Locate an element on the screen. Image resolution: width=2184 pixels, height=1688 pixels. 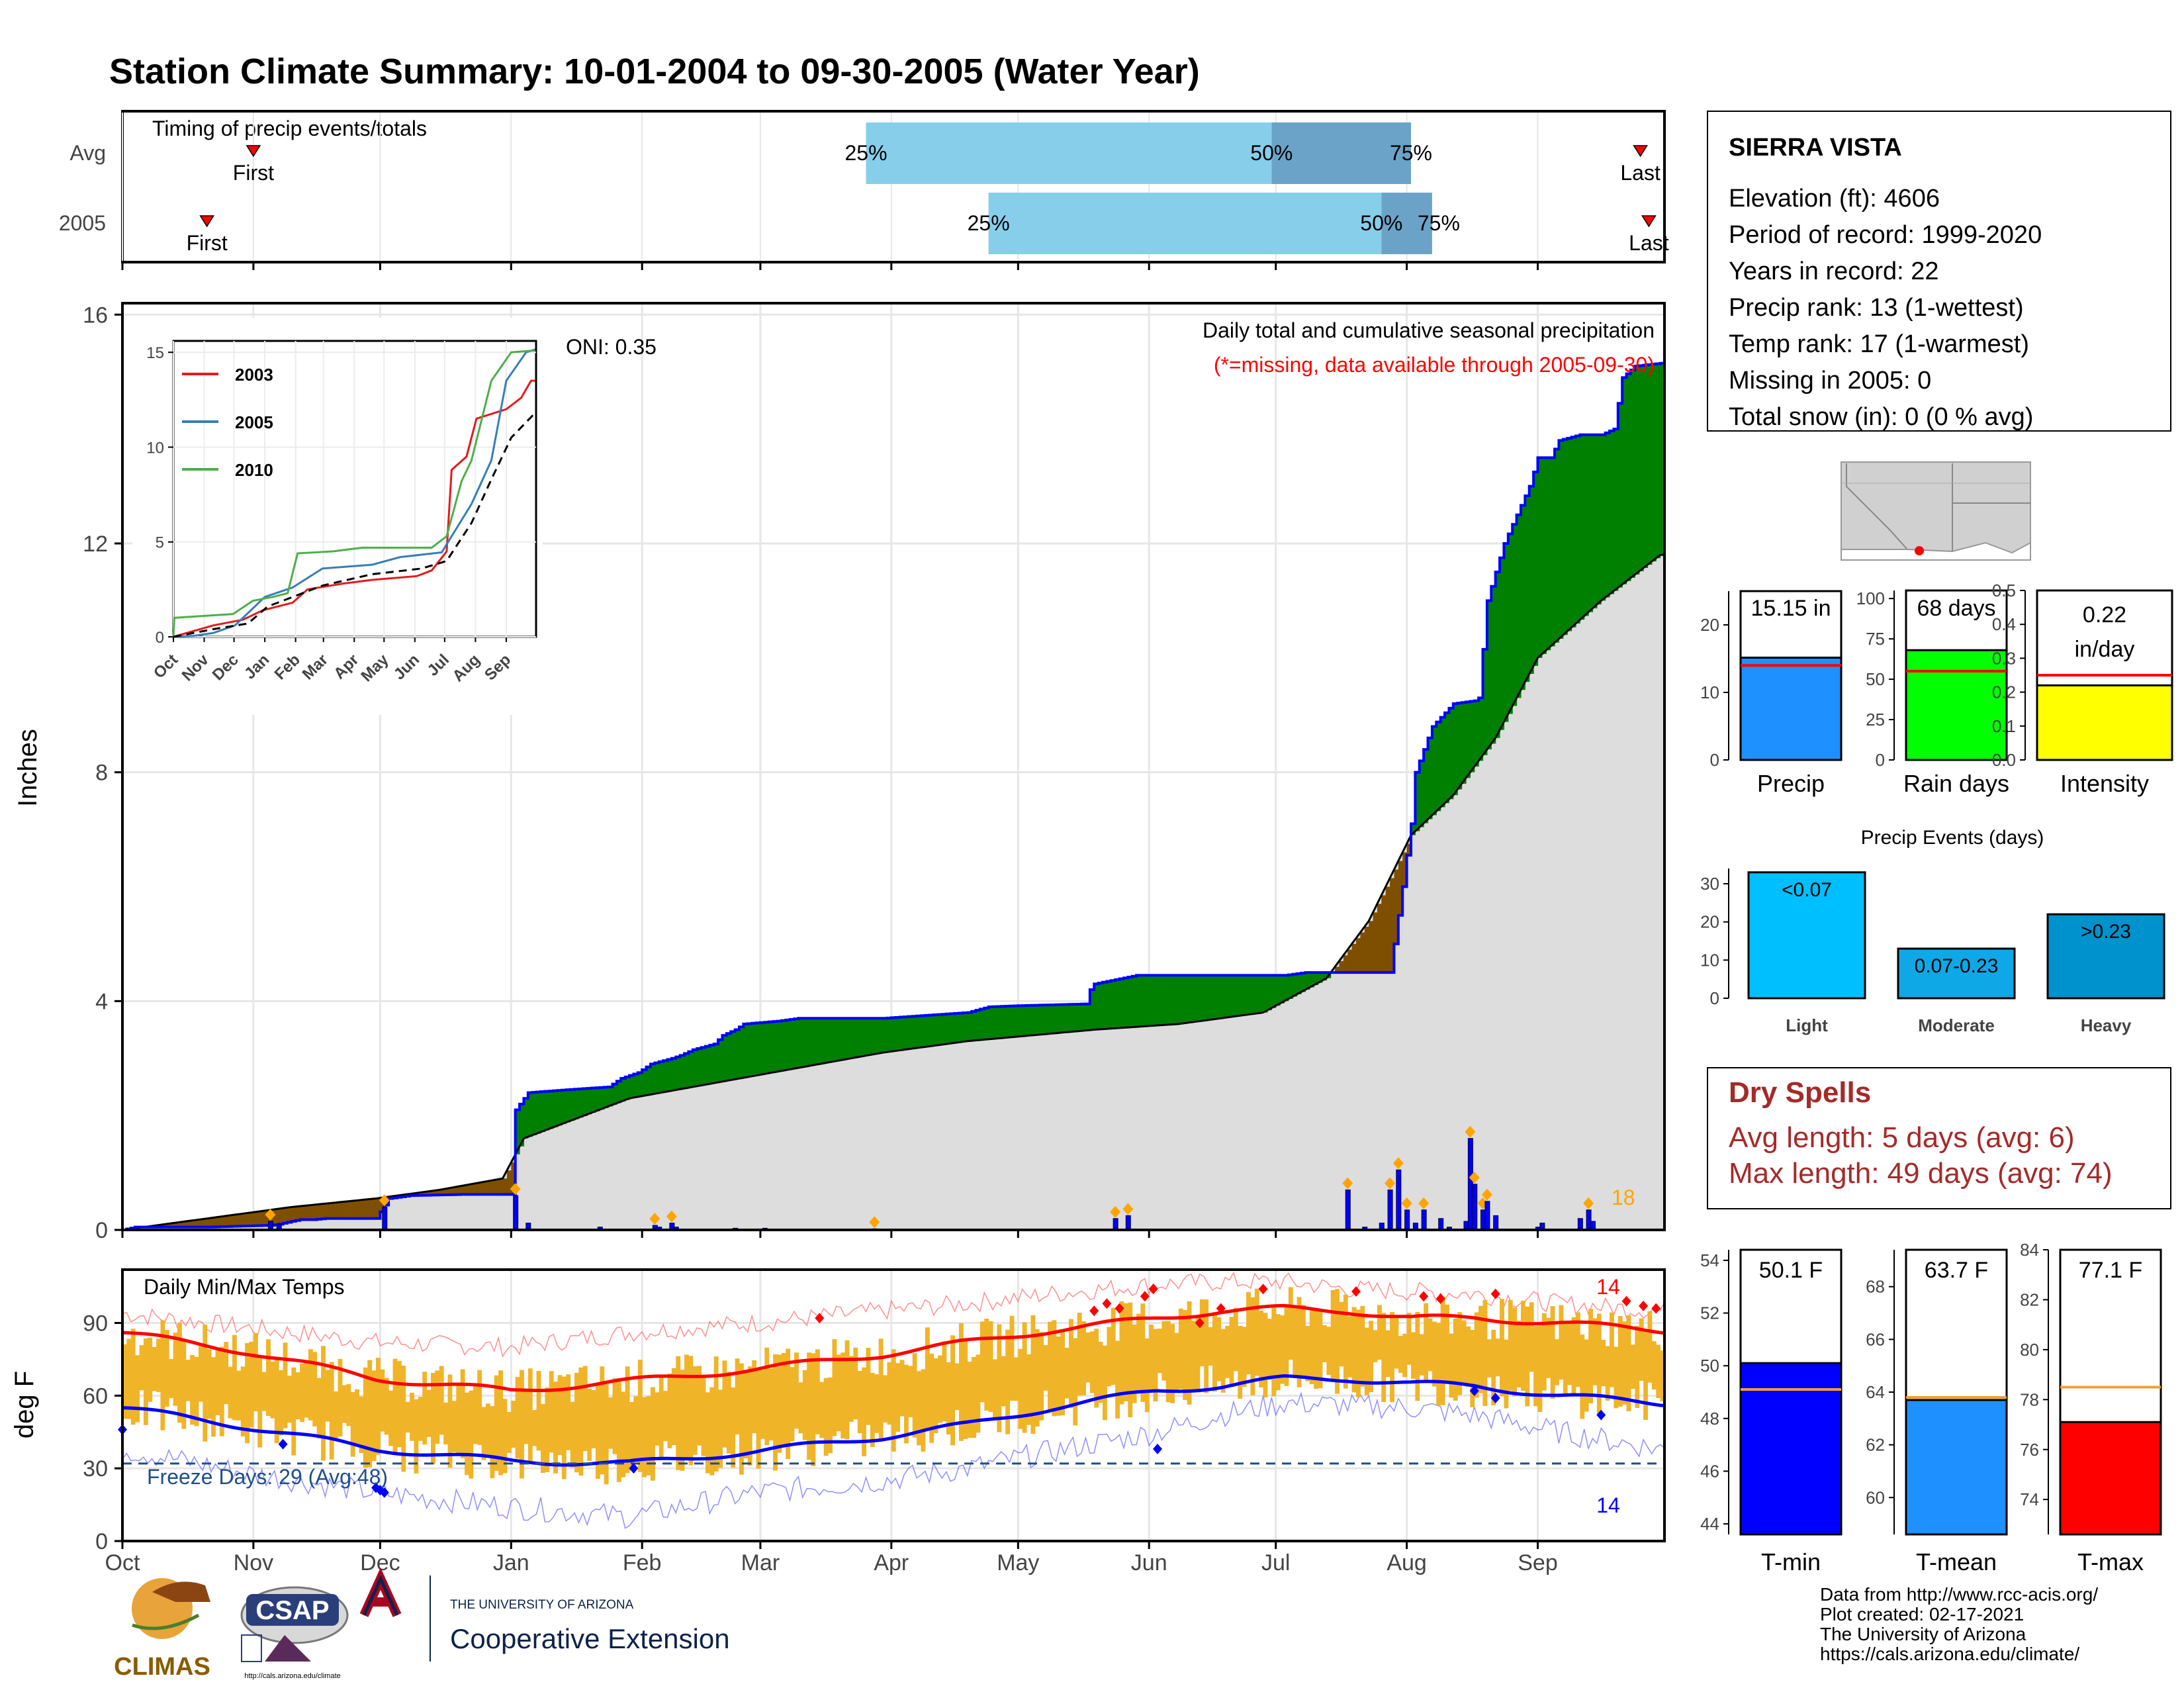
first-event-marker is located at coordinates (207, 221).